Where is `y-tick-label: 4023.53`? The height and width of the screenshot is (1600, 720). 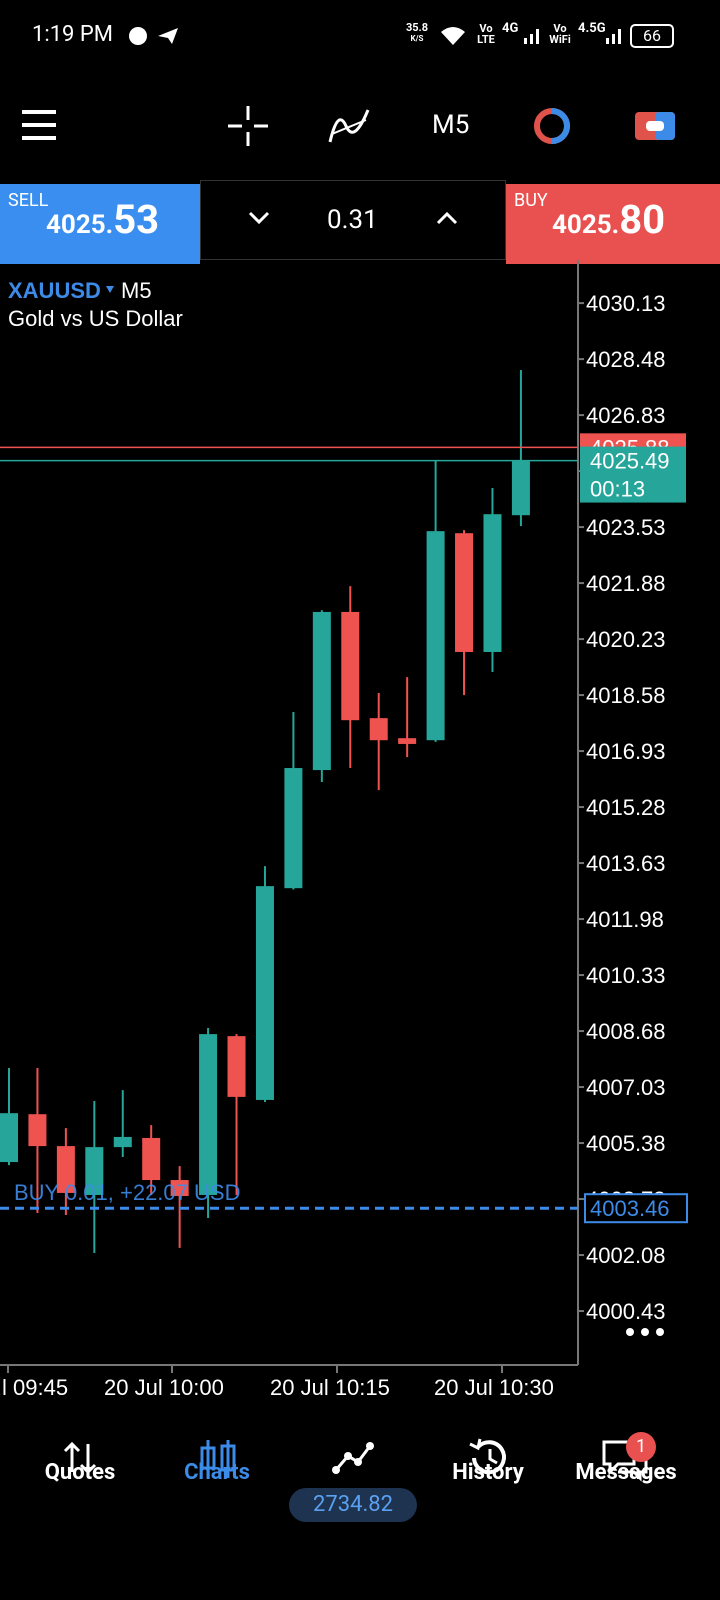
y-tick-label: 4023.53 is located at coordinates (626, 527).